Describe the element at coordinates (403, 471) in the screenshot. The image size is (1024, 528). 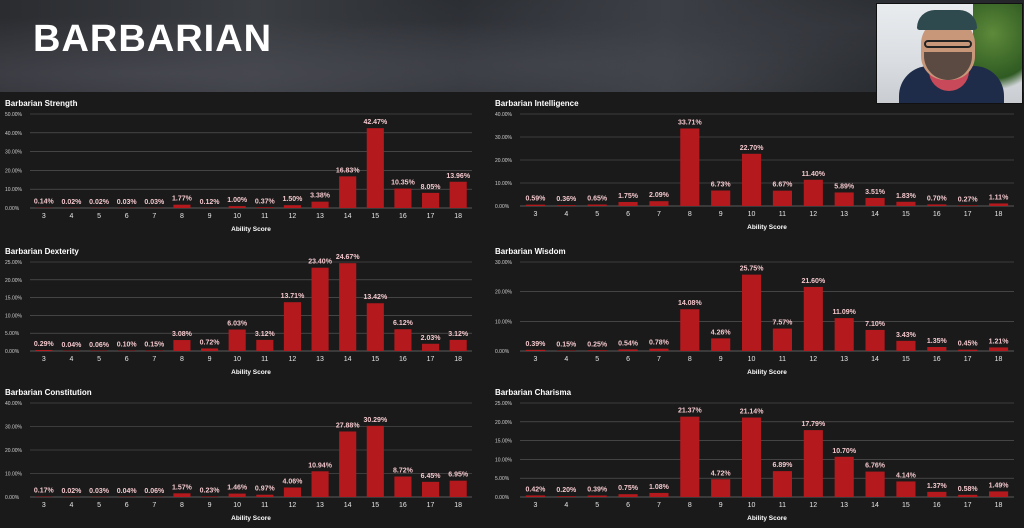
I see `data-label: 8.72%` at that location.